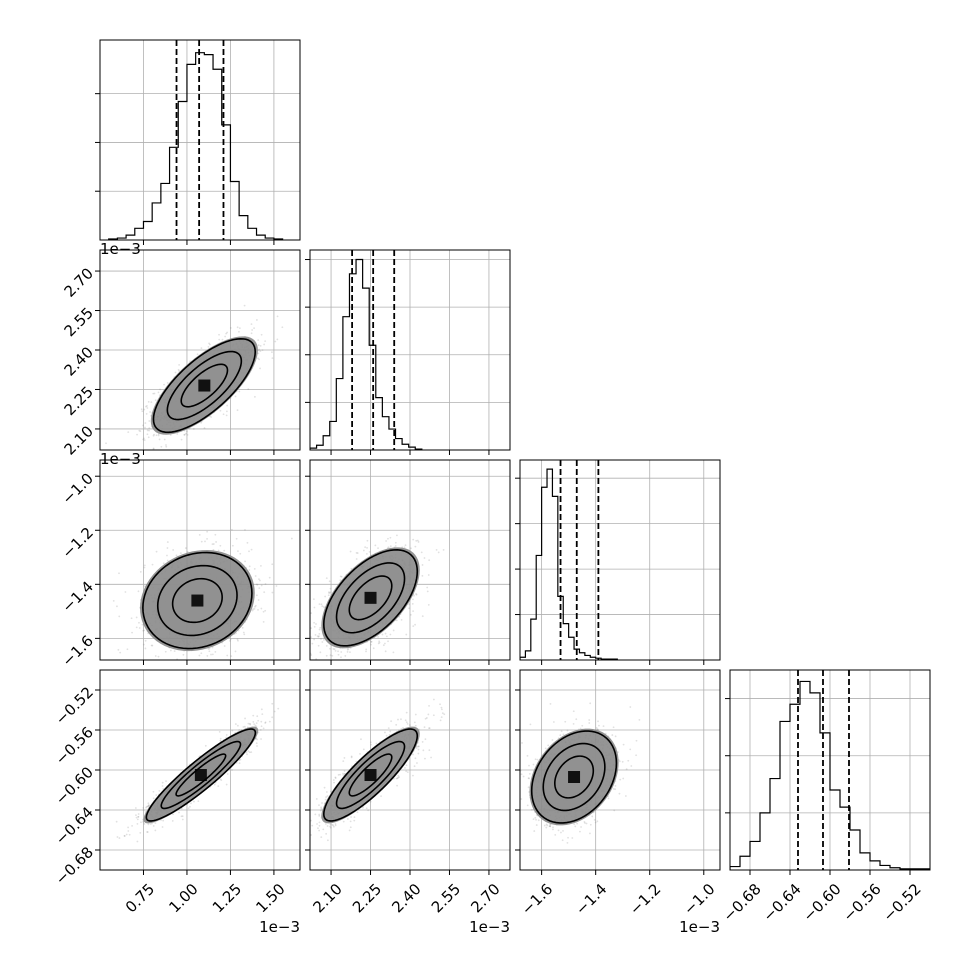  Describe the element at coordinates (200, 350) in the screenshot. I see `panel-frame` at that location.